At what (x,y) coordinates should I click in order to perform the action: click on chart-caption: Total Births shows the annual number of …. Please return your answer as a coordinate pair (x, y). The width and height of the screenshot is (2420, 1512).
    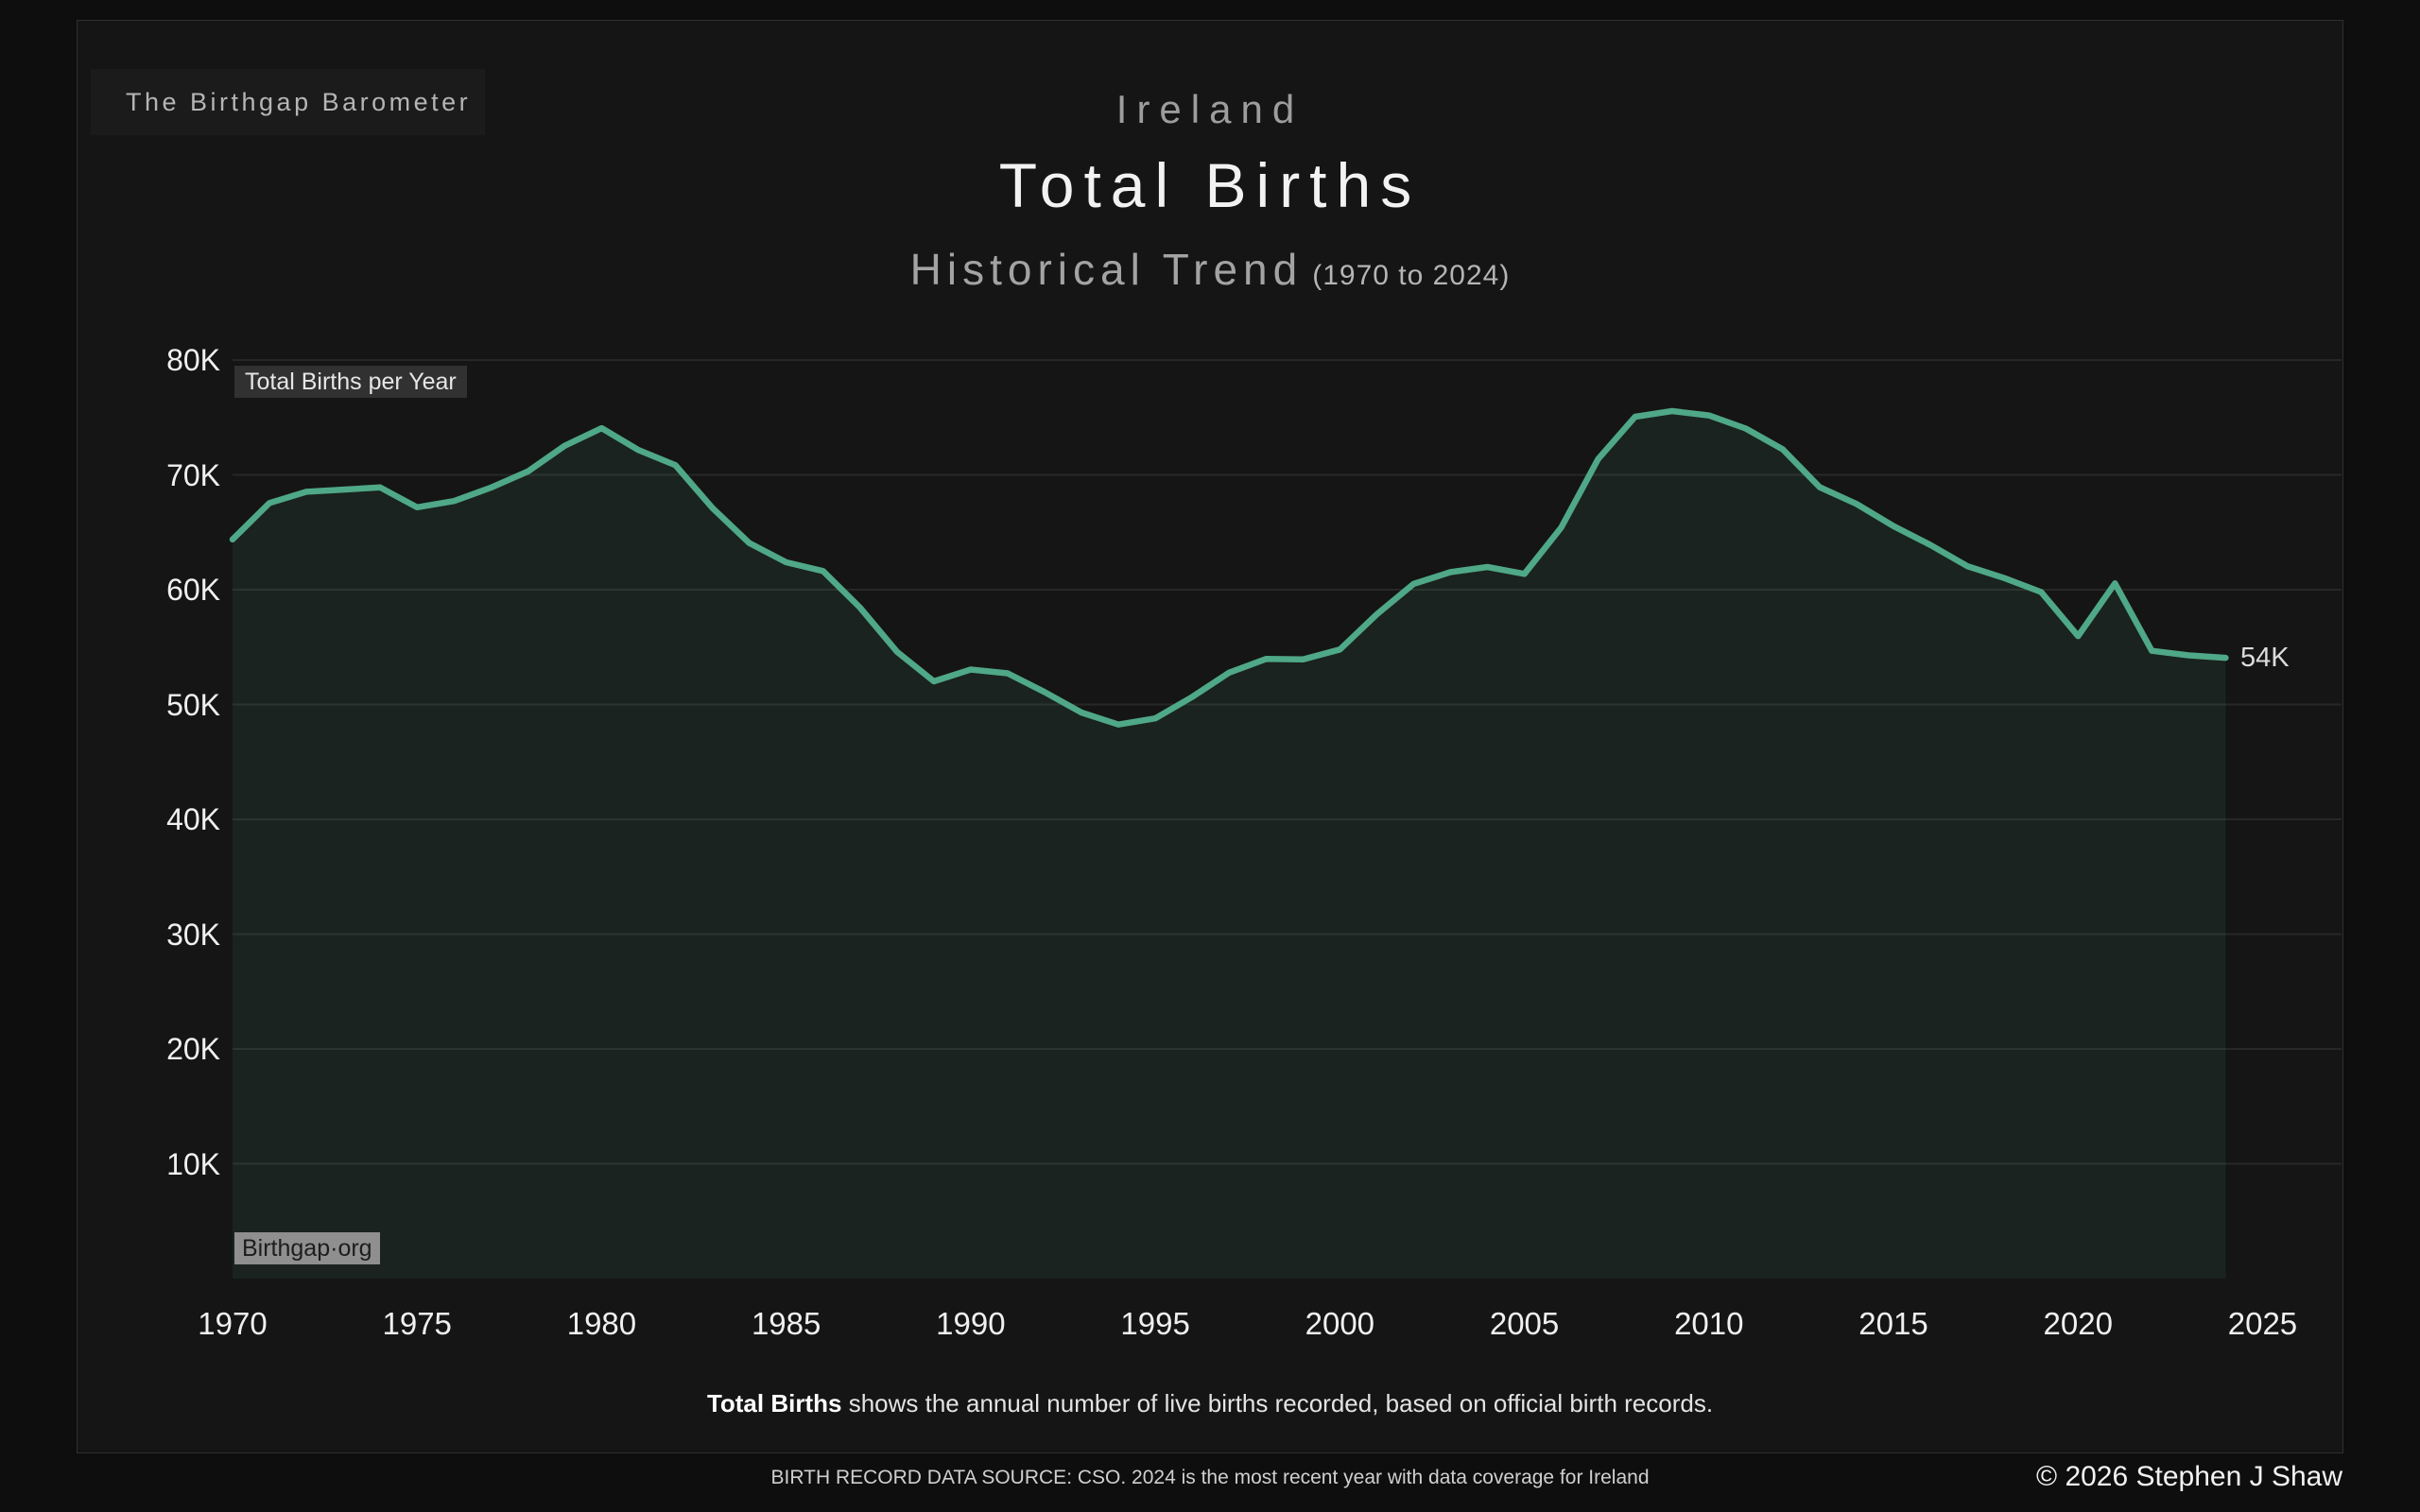
    Looking at the image, I should click on (1210, 1403).